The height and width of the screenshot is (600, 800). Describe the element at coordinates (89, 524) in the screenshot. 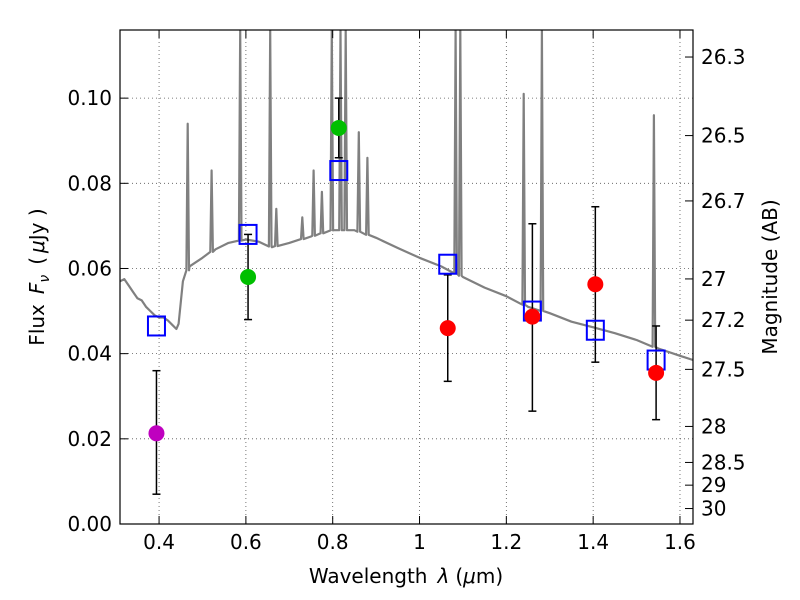

I see `y-tick-label: 0.00` at that location.